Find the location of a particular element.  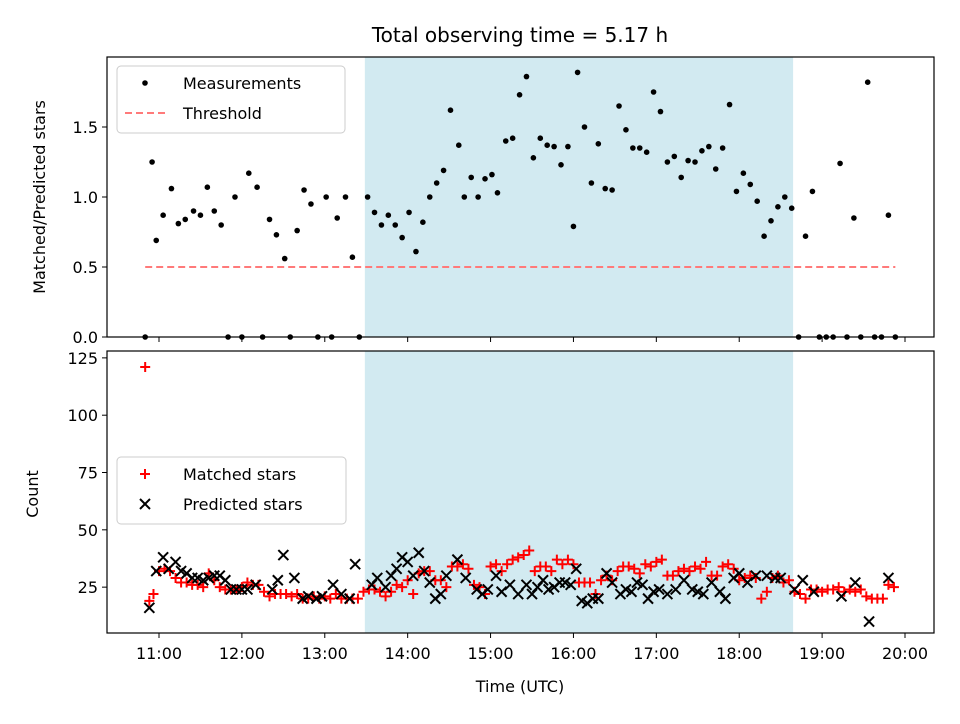

x-tick-label: 17:00 is located at coordinates (656, 653).